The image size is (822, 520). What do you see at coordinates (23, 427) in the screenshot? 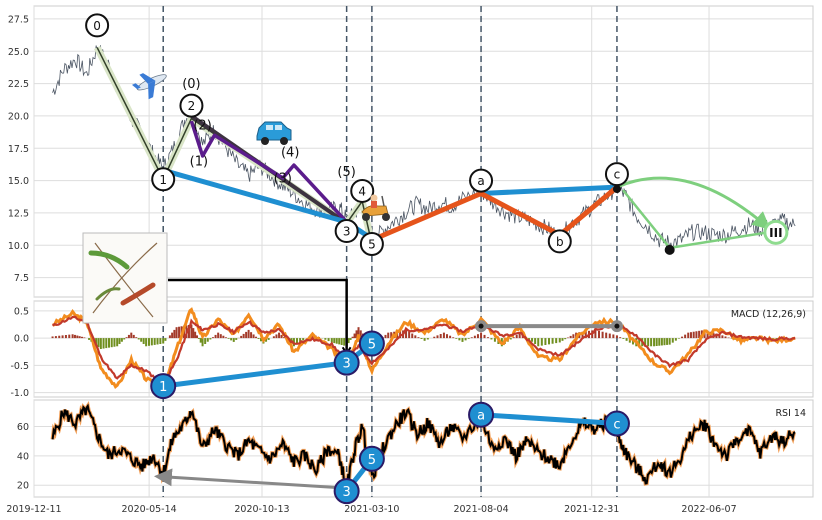
I see `rsi-y-tick-label: 60` at bounding box center [23, 427].